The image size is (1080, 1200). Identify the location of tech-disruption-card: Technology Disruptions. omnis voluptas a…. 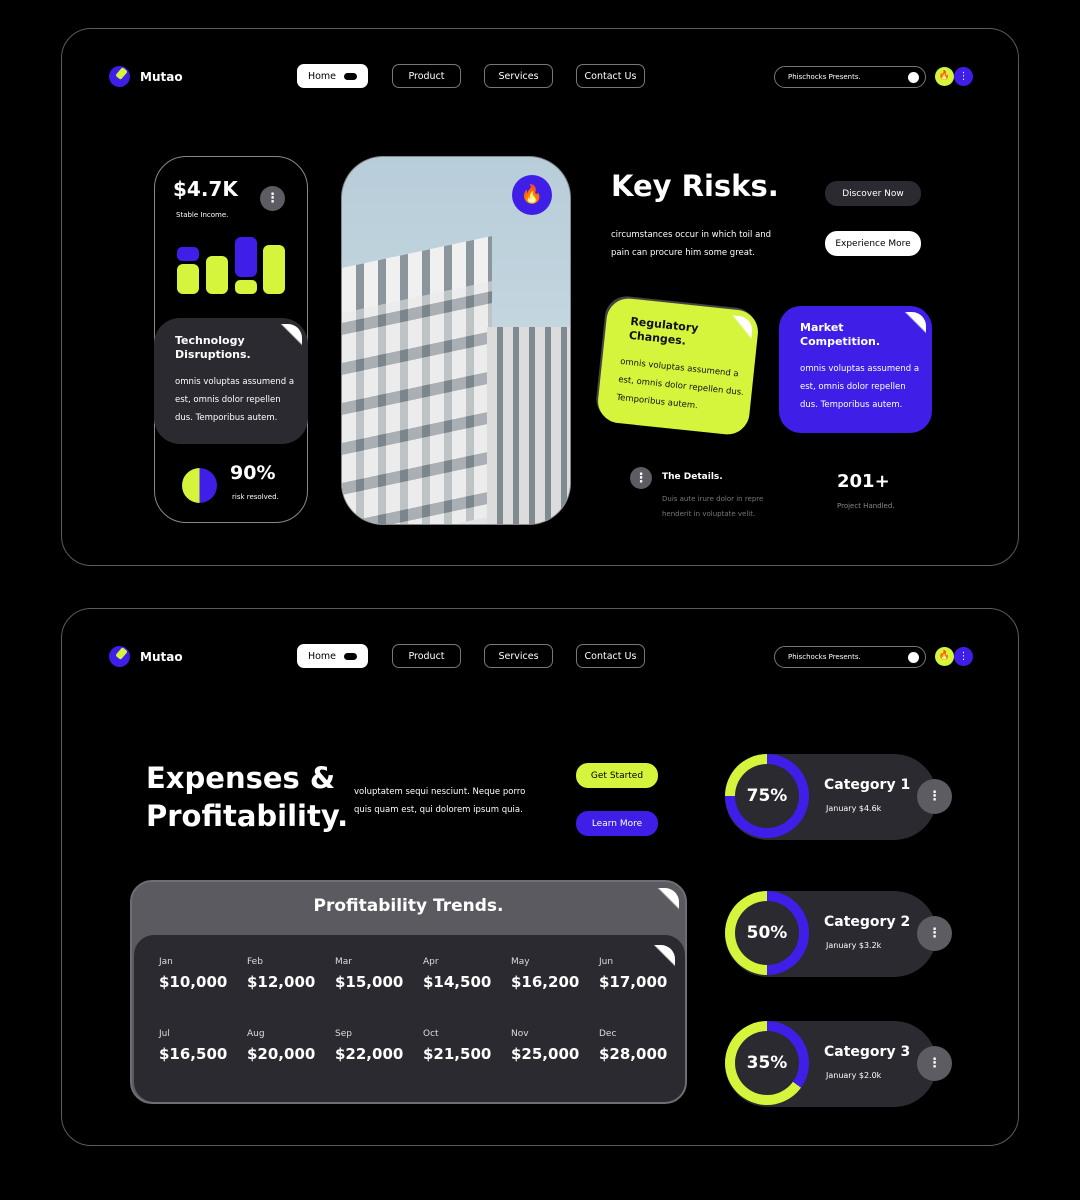
(231, 381).